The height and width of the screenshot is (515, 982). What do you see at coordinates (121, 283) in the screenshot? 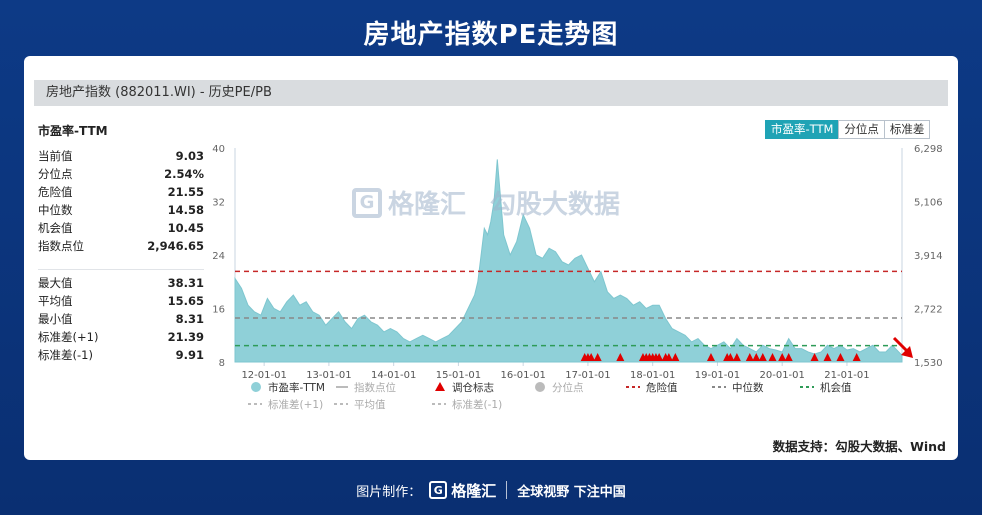
I see `stat-row: 最大值 38.31` at bounding box center [121, 283].